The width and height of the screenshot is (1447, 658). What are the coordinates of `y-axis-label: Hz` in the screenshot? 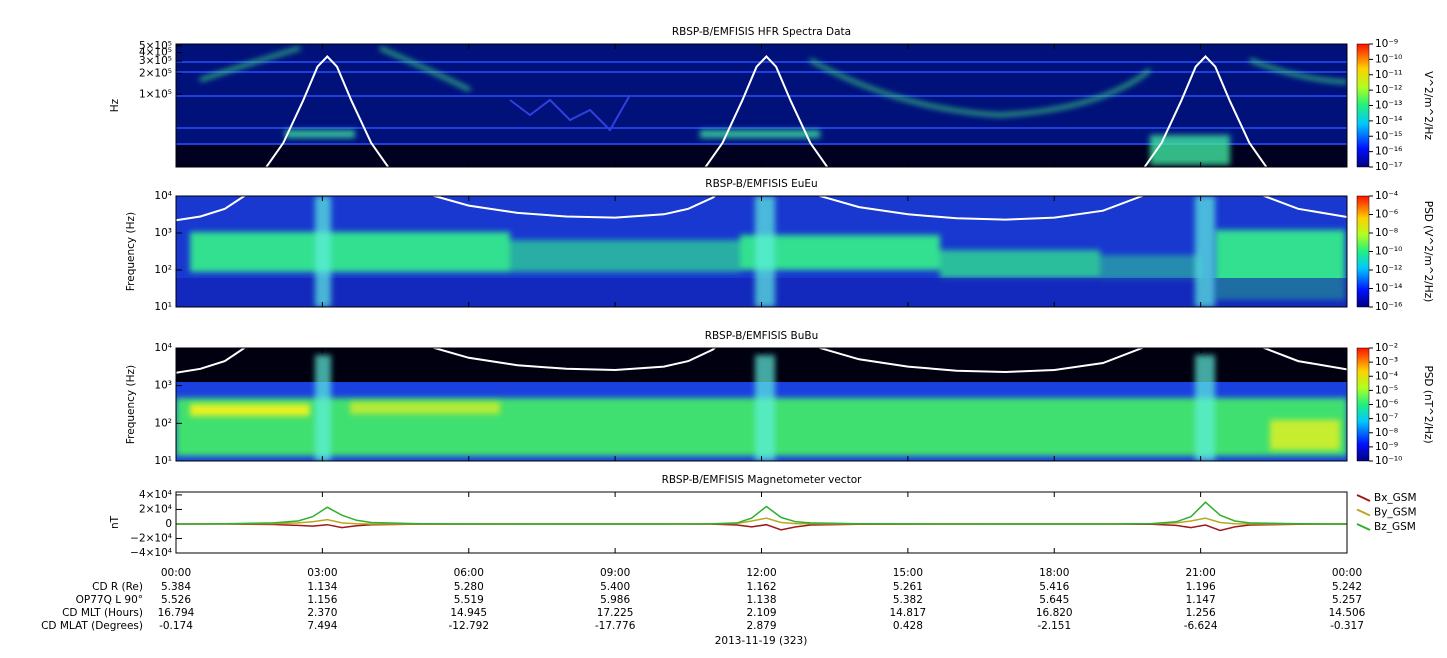 It's located at (115, 105).